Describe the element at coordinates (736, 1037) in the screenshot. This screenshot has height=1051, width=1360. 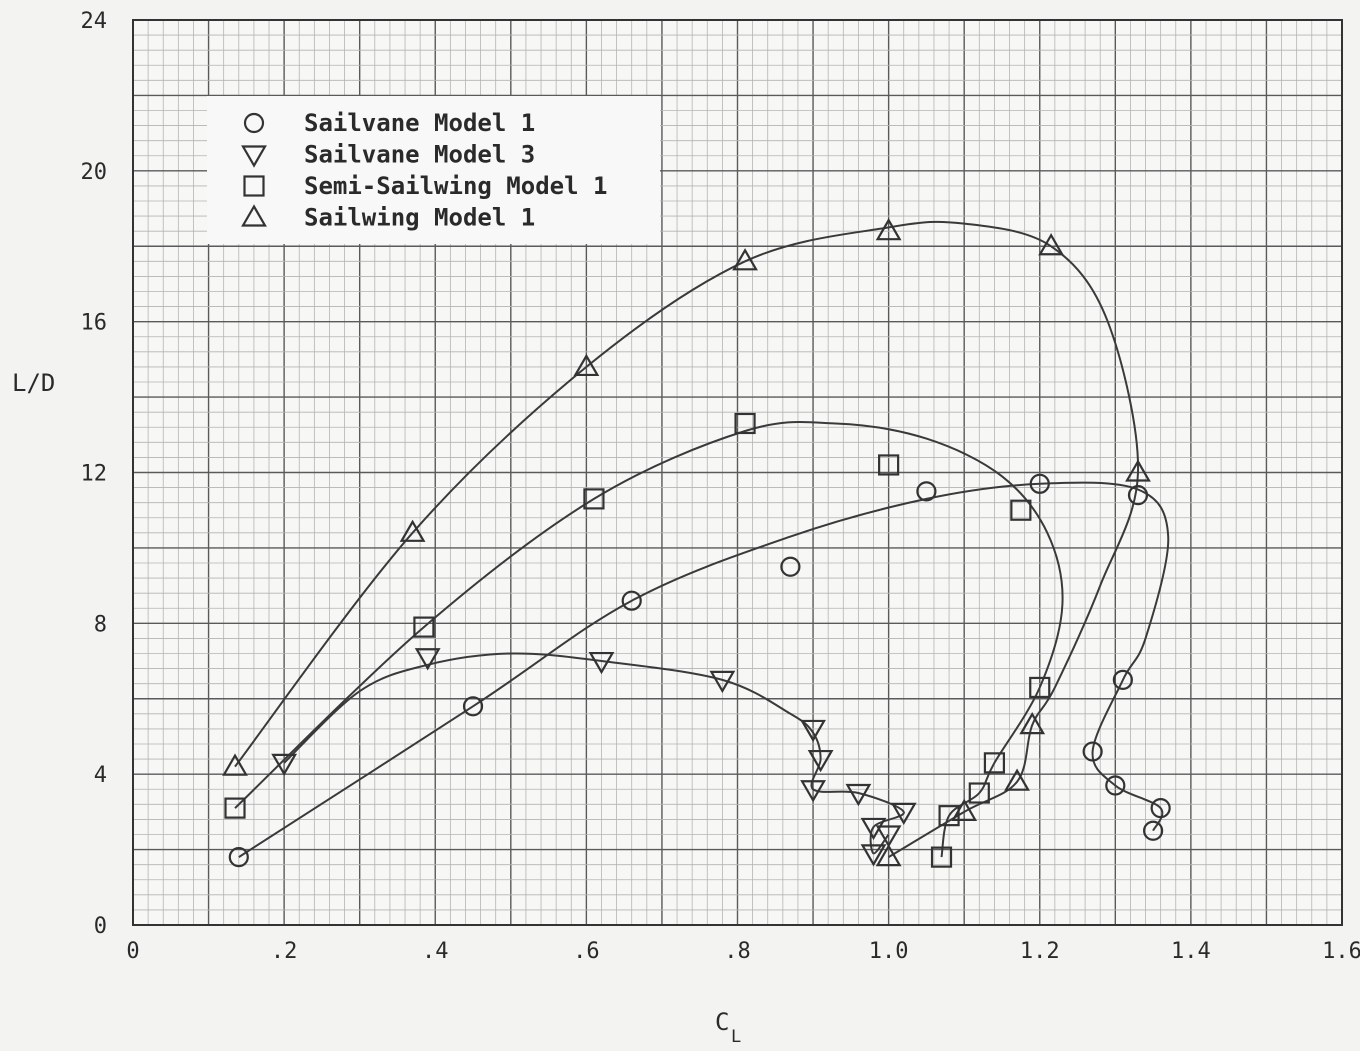
I see `x-axis-label-subscript: L` at that location.